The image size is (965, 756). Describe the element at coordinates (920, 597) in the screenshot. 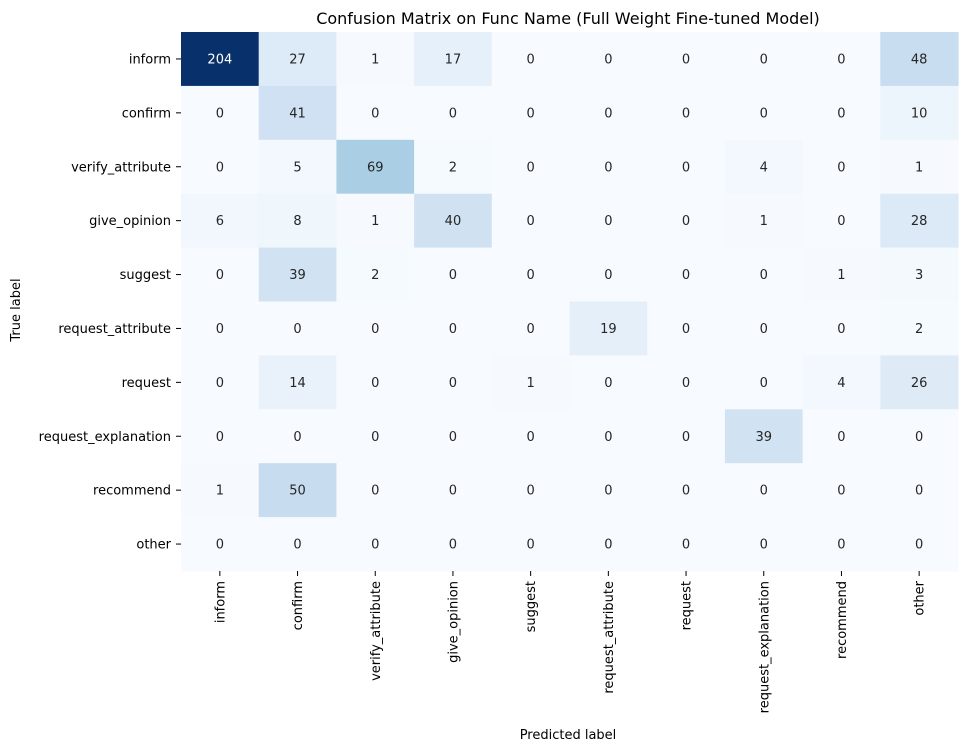

I see `x-tick-label: other` at that location.